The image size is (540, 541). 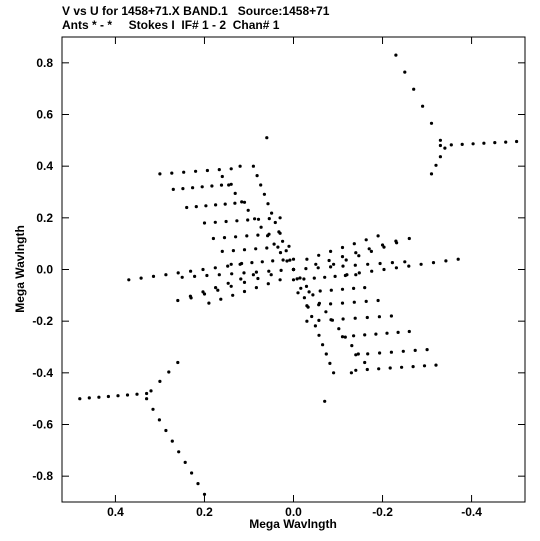 I want to click on chart-subtitle: Ants * - * Stokes I IF# 1 - 2 Chan# 1, so click(x=171, y=25).